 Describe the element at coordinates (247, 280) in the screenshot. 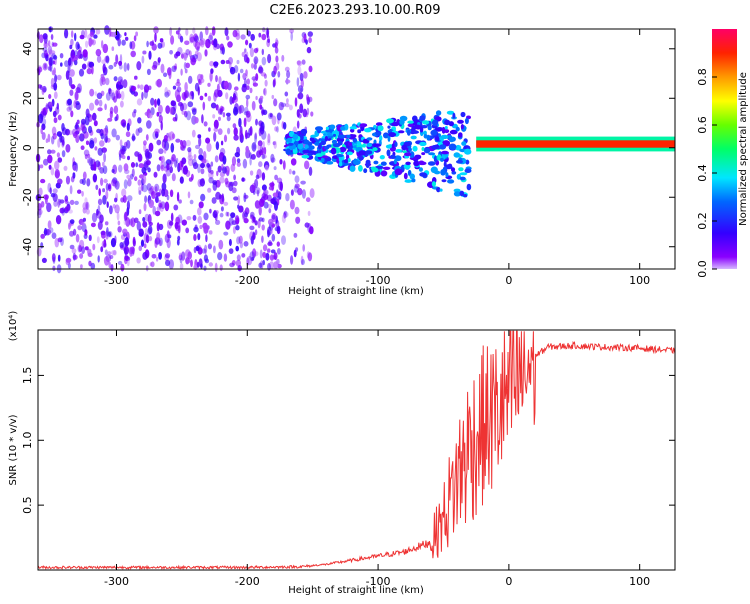

I see `x-tick-label: -200` at that location.